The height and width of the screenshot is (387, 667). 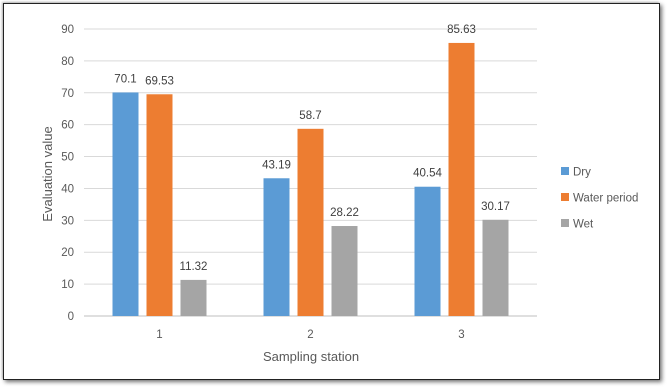 What do you see at coordinates (67, 253) in the screenshot?
I see `y-tick-label: 20` at bounding box center [67, 253].